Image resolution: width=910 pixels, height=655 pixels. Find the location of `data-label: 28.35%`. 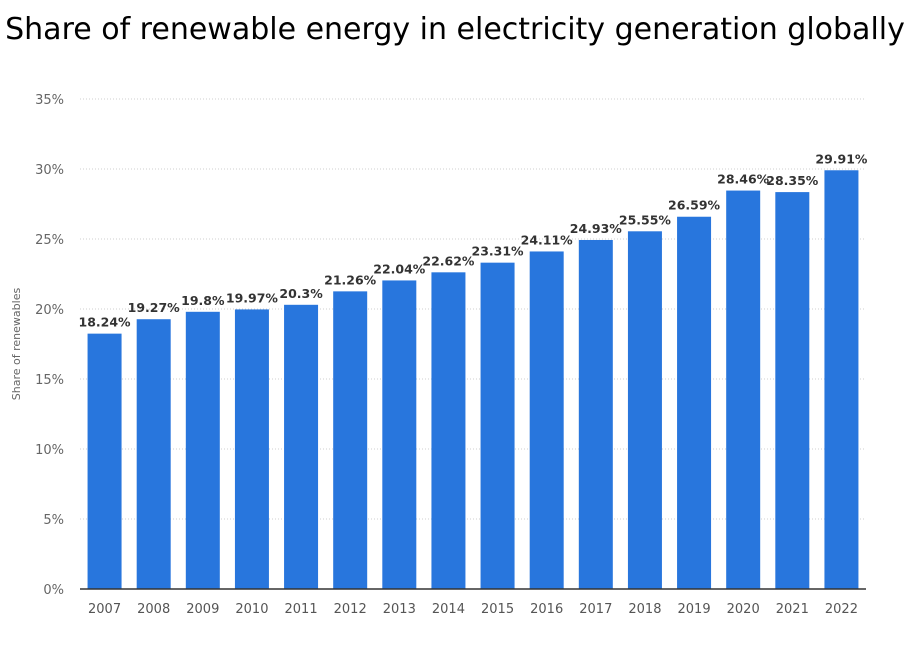

data-label: 28.35% is located at coordinates (792, 180).